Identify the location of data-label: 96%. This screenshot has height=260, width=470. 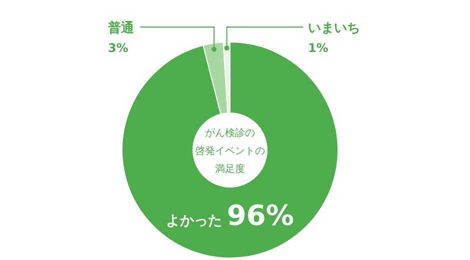
(260, 215).